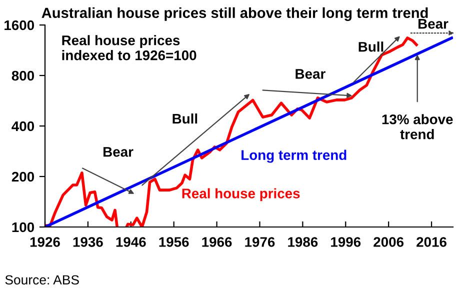 This screenshot has height=293, width=470. Describe the element at coordinates (174, 242) in the screenshot. I see `x-tick-label: 1956` at that location.